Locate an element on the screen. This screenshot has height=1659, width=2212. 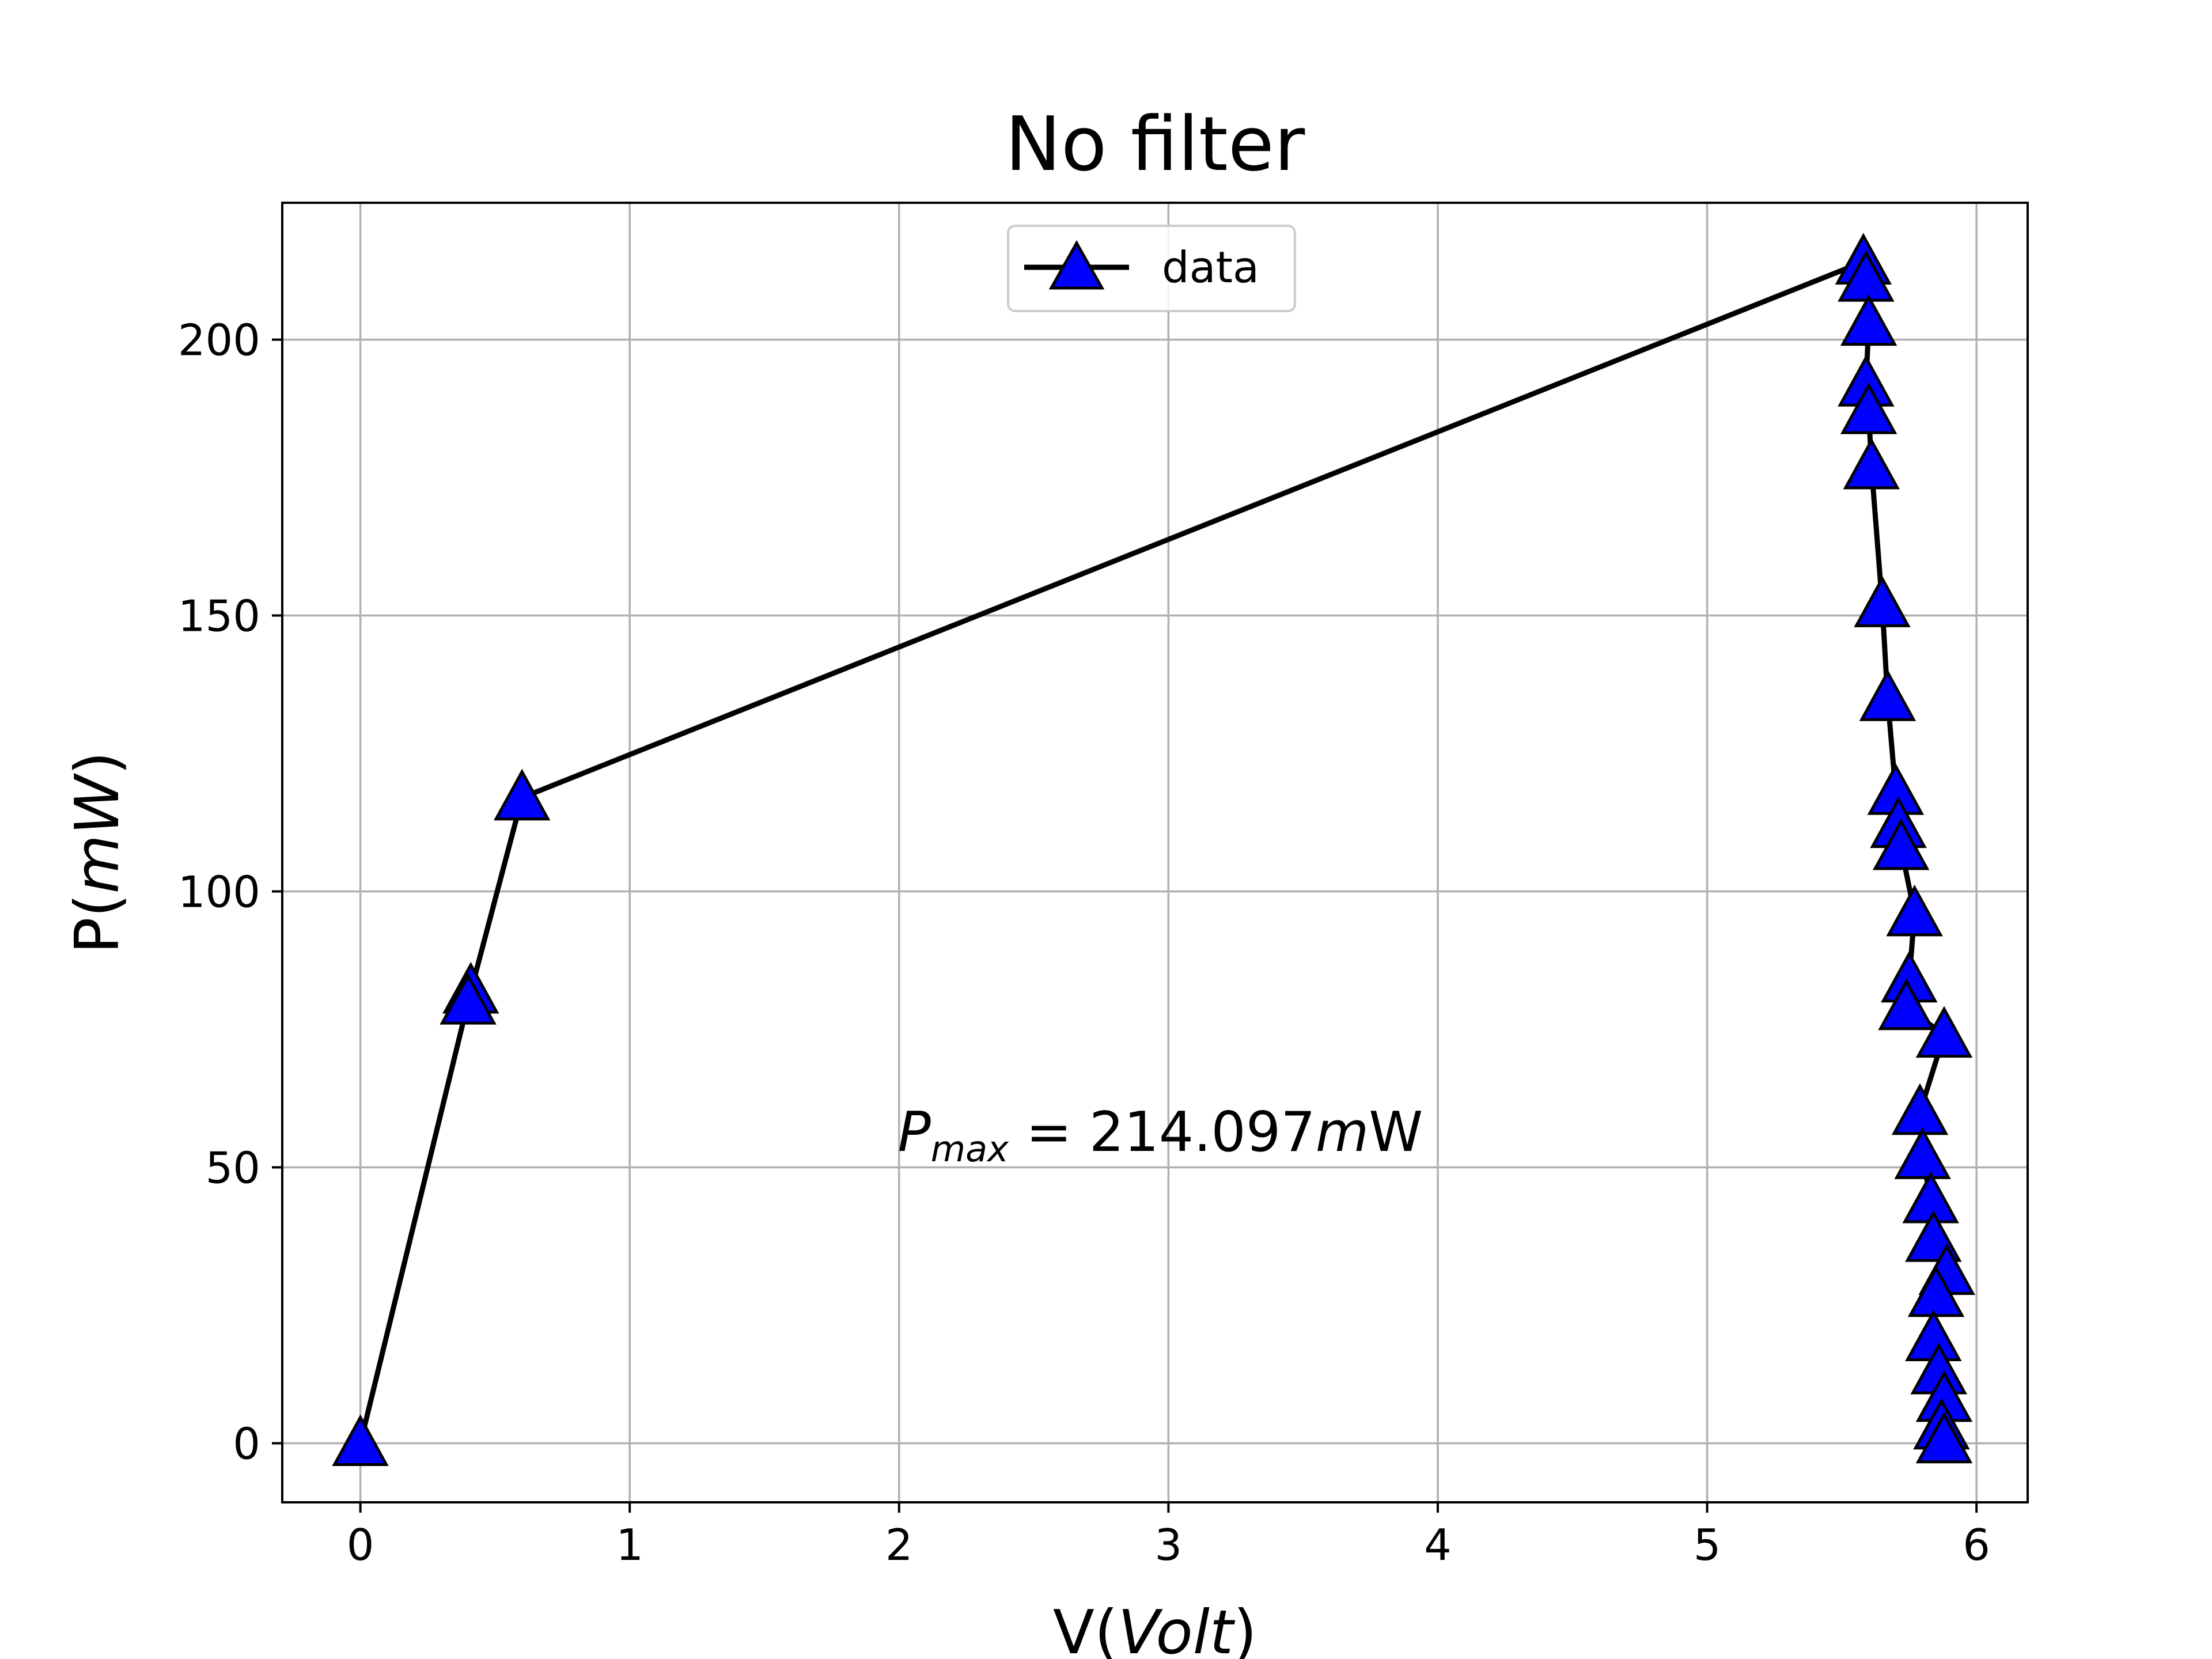
x-tick-label: 0 is located at coordinates (360, 1545).